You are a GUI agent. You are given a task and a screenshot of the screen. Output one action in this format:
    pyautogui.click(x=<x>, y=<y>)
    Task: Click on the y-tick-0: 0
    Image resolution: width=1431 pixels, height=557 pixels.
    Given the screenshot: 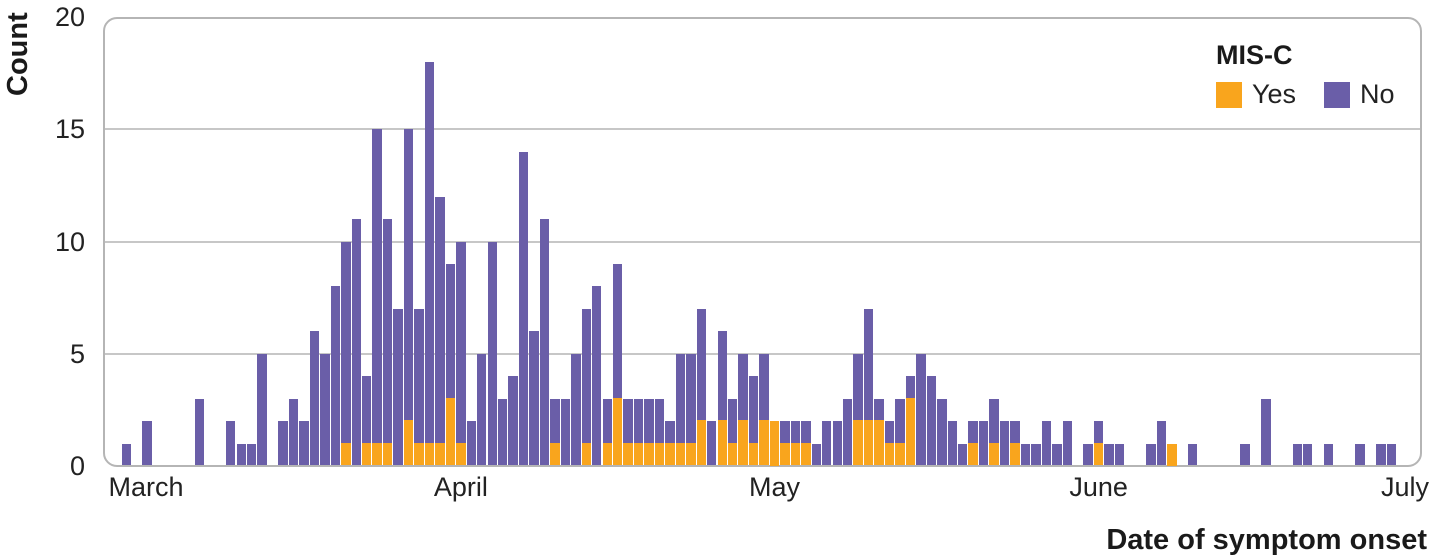 What is the action you would take?
    pyautogui.click(x=77, y=466)
    